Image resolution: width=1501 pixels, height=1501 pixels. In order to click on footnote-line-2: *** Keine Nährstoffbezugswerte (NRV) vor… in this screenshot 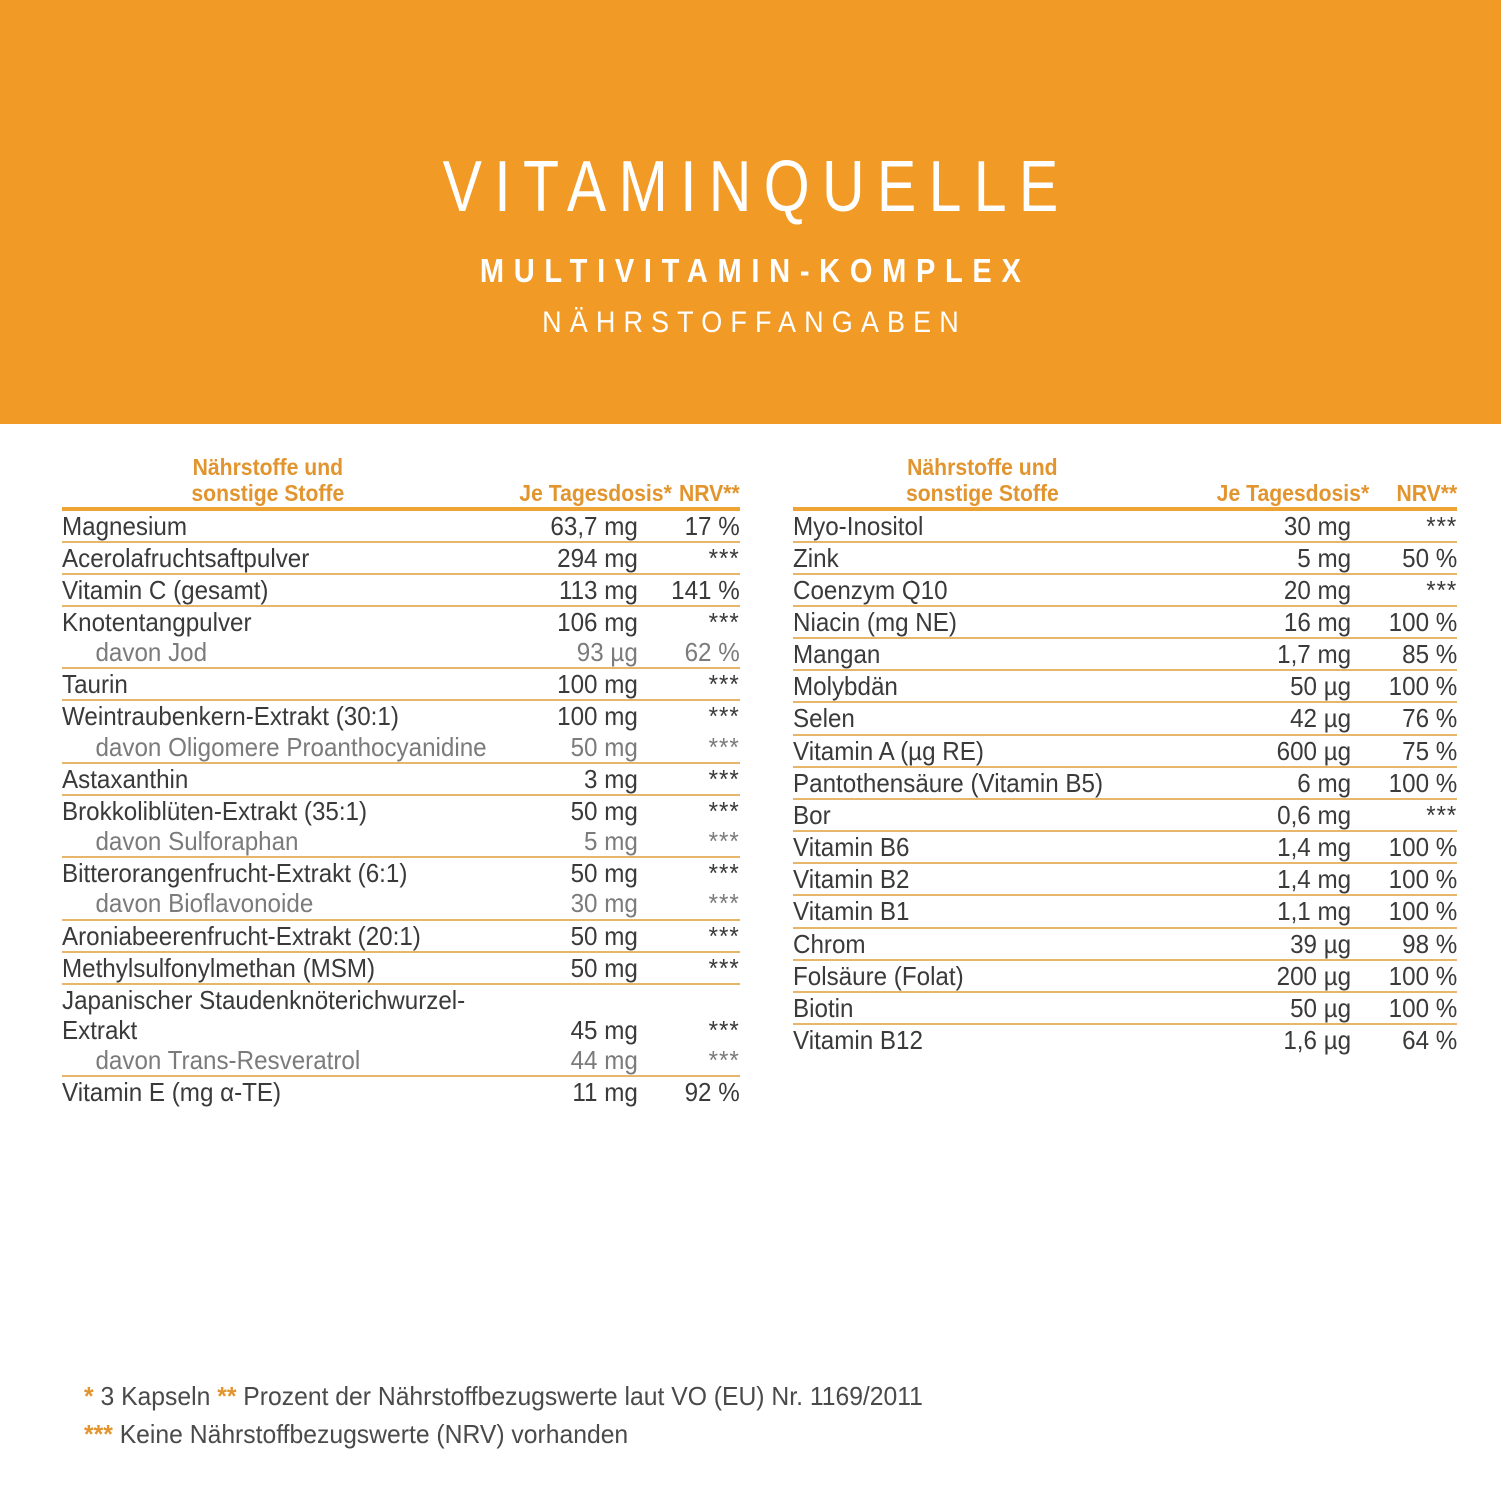, I will do `click(716, 1435)`.